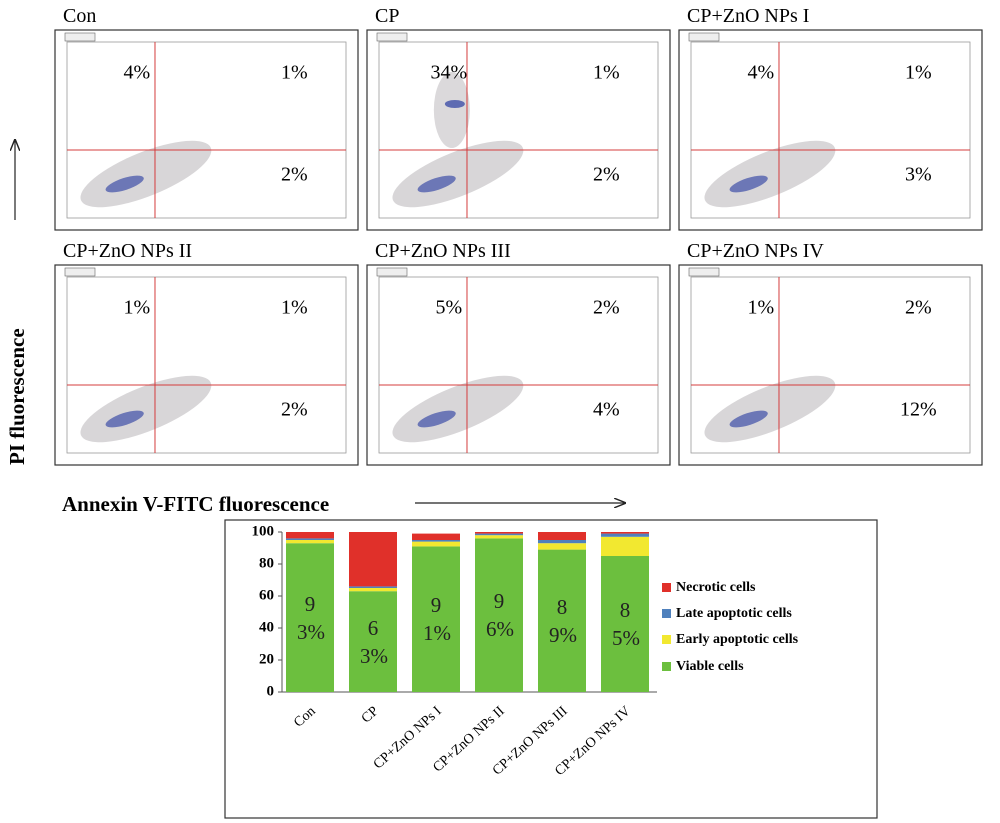  Describe the element at coordinates (266, 659) in the screenshot. I see `y-tick-label: 20` at that location.